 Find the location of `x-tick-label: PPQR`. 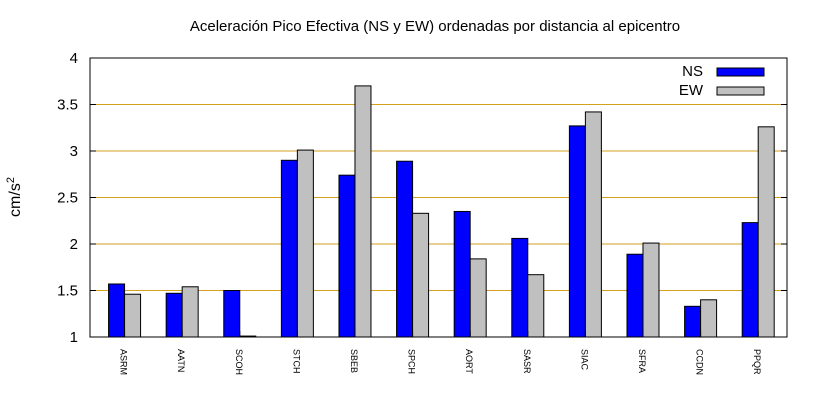

x-tick-label: PPQR is located at coordinates (757, 362).